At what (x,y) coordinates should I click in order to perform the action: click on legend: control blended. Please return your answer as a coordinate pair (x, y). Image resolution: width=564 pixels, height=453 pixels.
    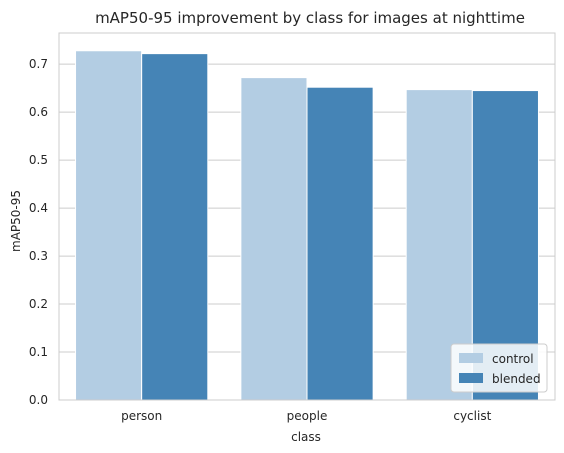
    Looking at the image, I should click on (499, 368).